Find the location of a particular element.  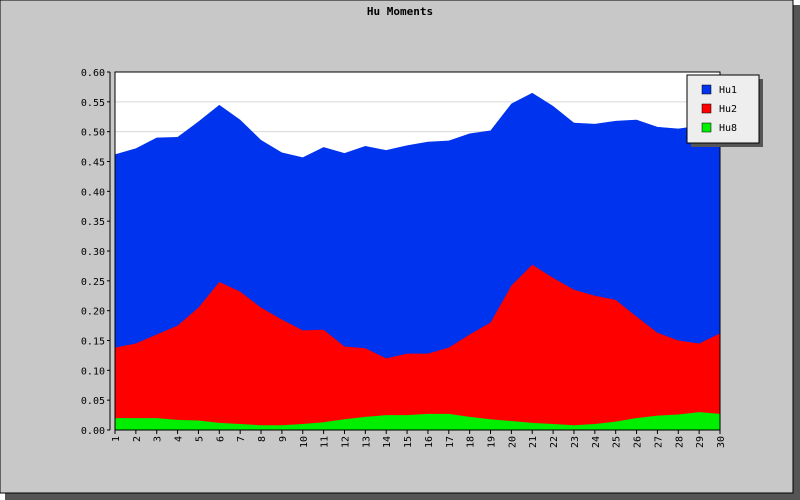

x-tick-label: 4 is located at coordinates (179, 439).